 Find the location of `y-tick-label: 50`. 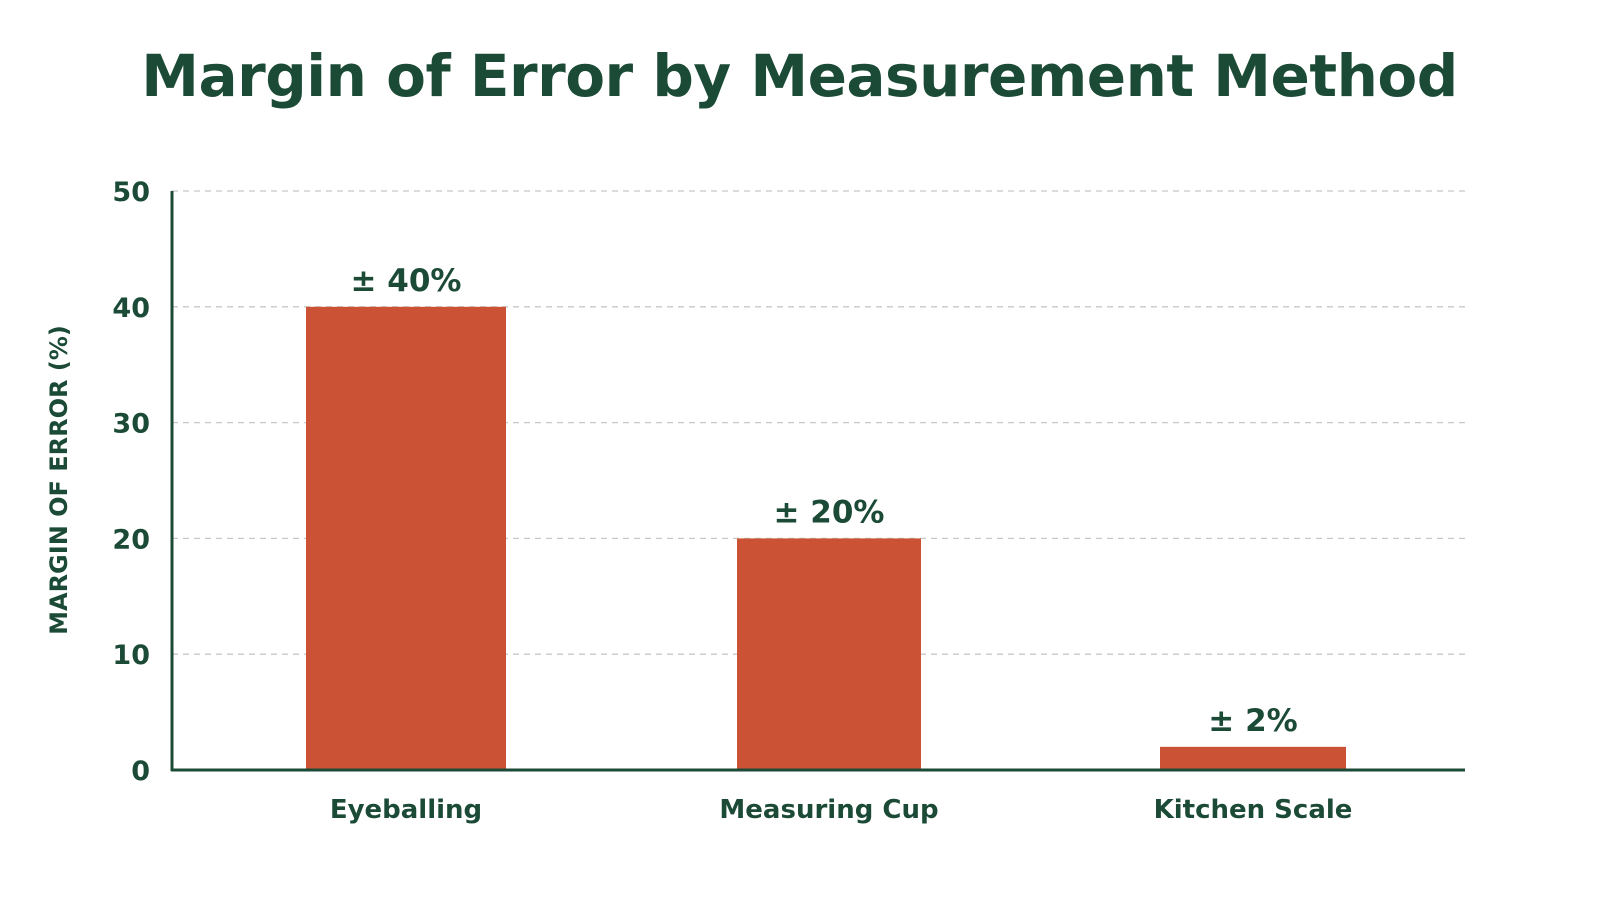

y-tick-label: 50 is located at coordinates (131, 192).